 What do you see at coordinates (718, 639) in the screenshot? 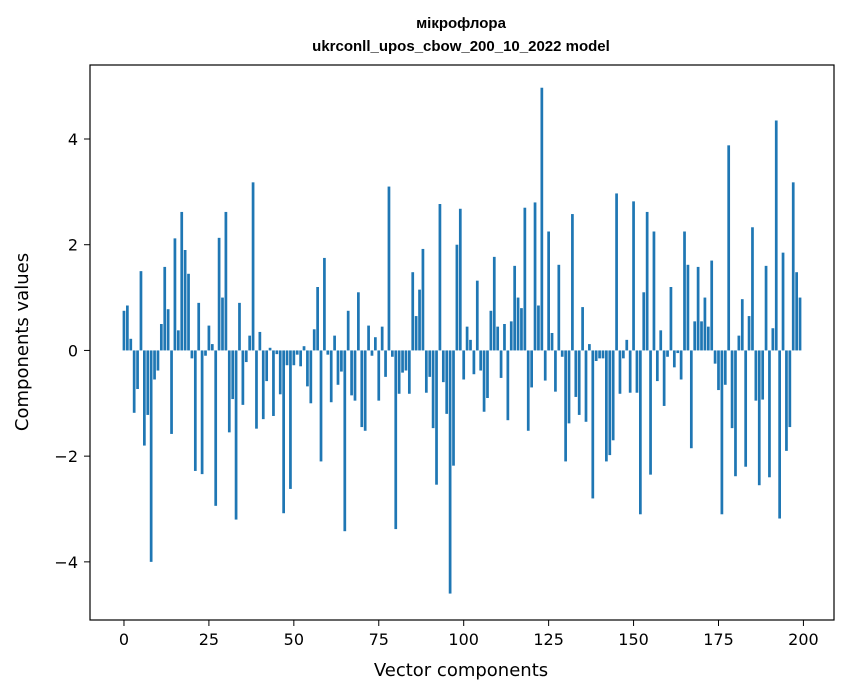
I see `x-tick-label: 175` at bounding box center [718, 639].